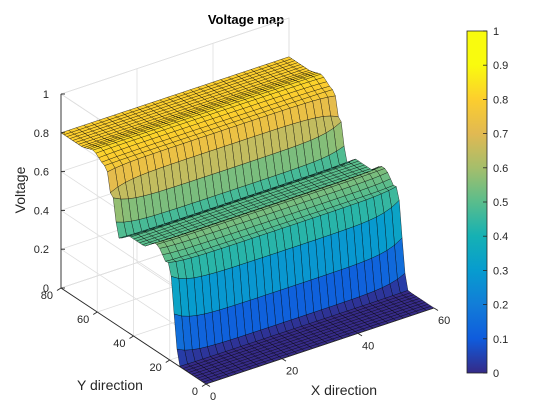  Describe the element at coordinates (500, 66) in the screenshot. I see `colorbar-tick-label: 0.9` at that location.